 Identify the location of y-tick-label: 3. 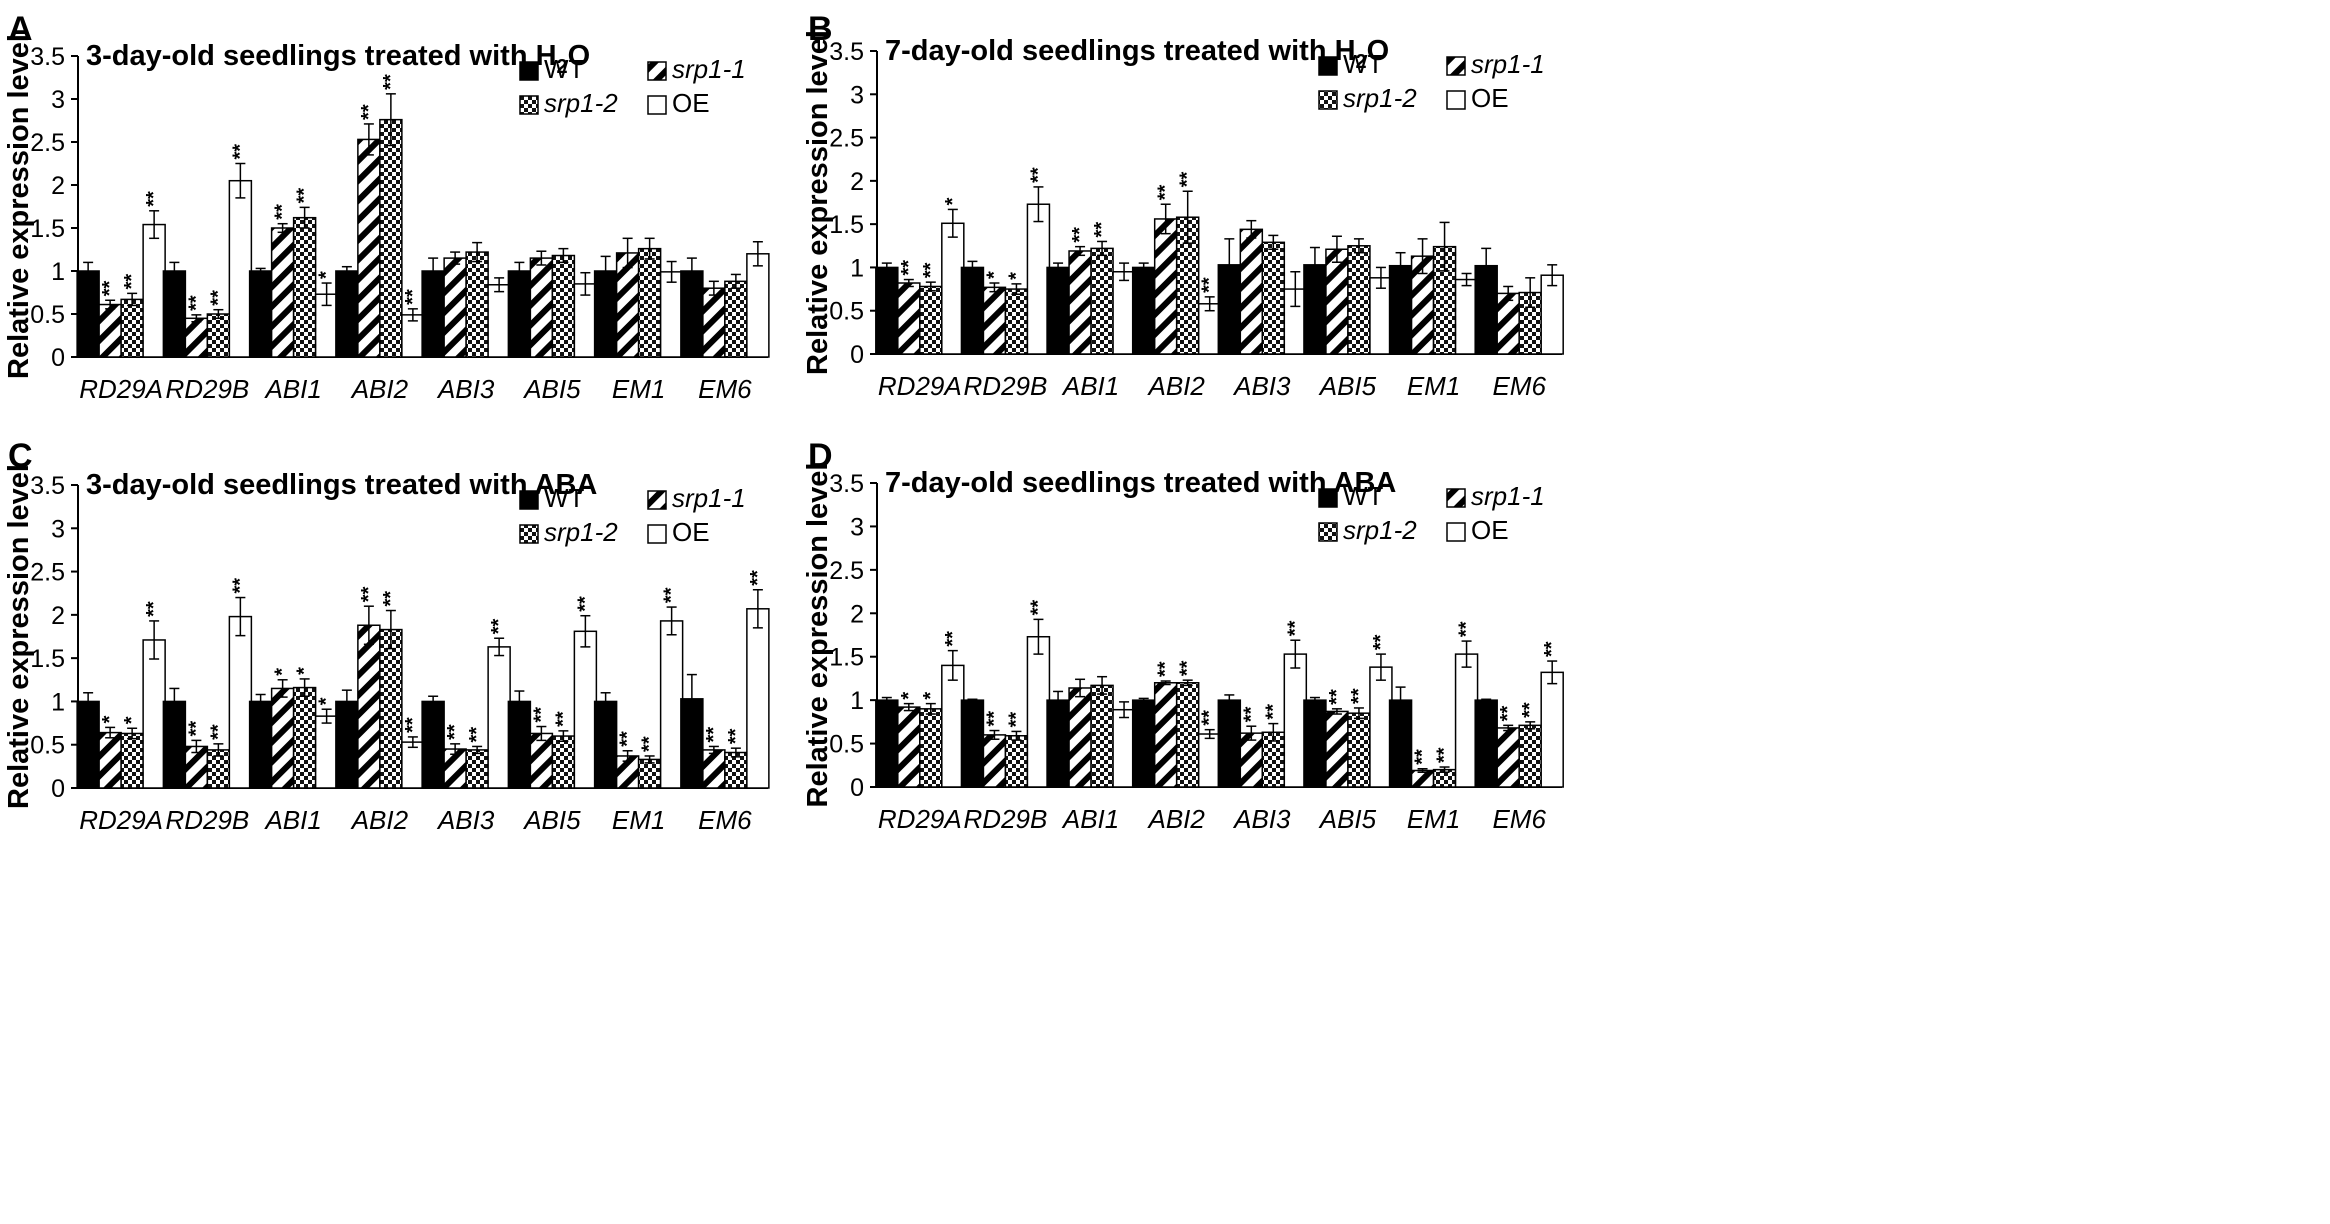
(58, 529).